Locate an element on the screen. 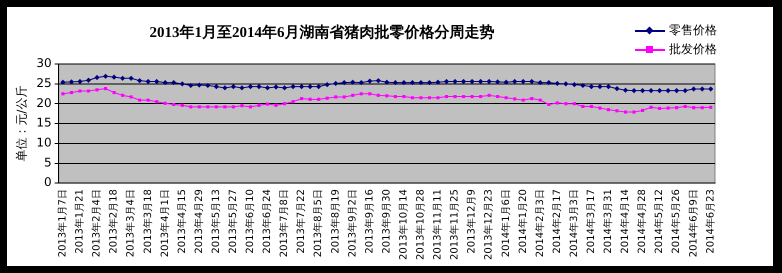  y-tick-label: 10 is located at coordinates (44, 143).